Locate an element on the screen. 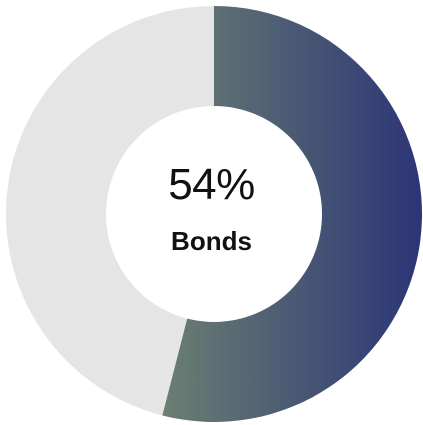 The height and width of the screenshot is (425, 423). center-category-label: Bonds is located at coordinates (211, 241).